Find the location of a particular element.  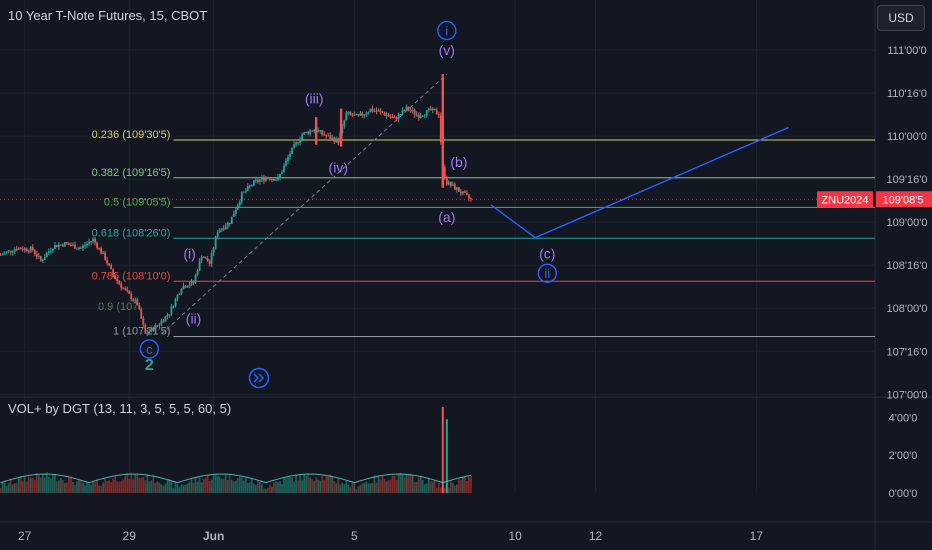

fib-level-label: 0.236 (109'30'5) is located at coordinates (131, 135).